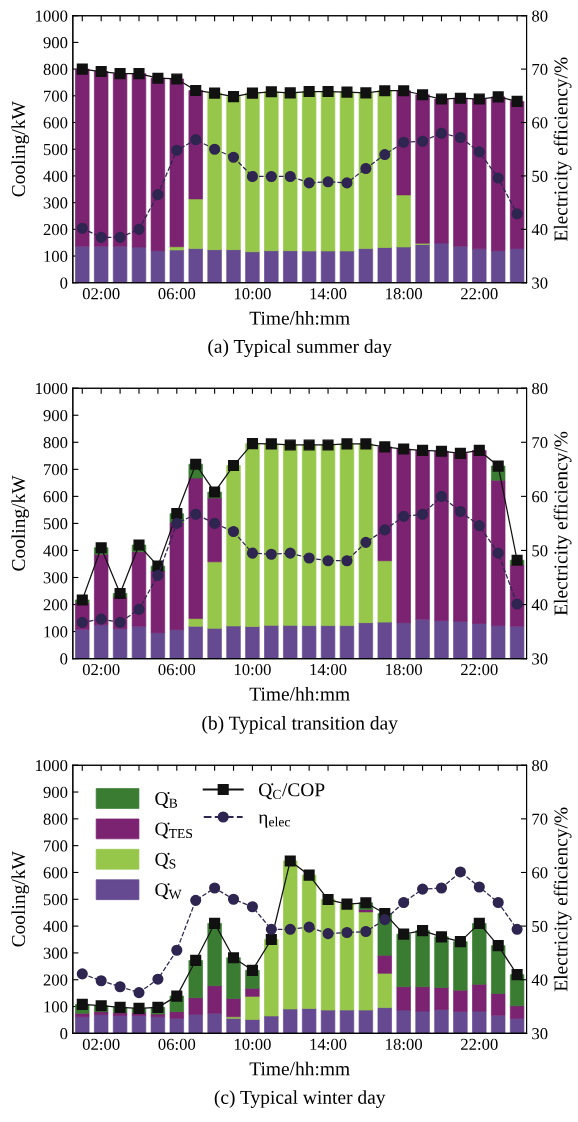 Image resolution: width=578 pixels, height=1122 pixels. Describe the element at coordinates (168, 891) in the screenshot. I see `legend-label: Q̇$_{W}$` at that location.